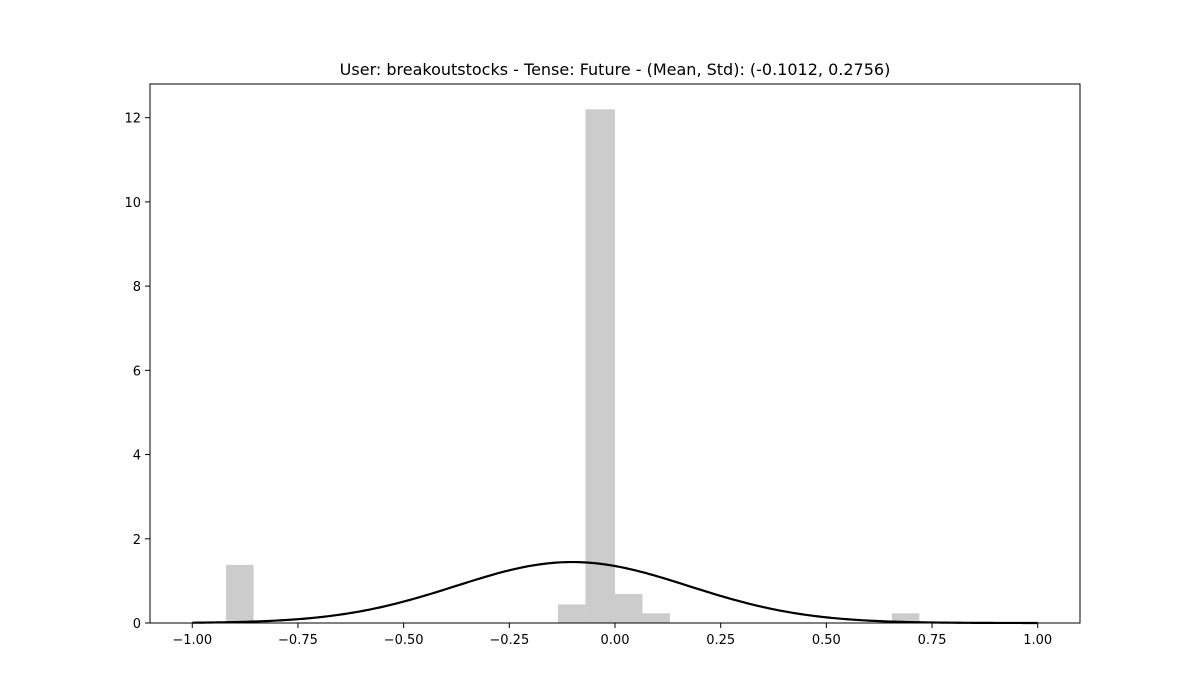 The image size is (1200, 700). What do you see at coordinates (137, 540) in the screenshot?
I see `y-tick-label-1: 2` at bounding box center [137, 540].